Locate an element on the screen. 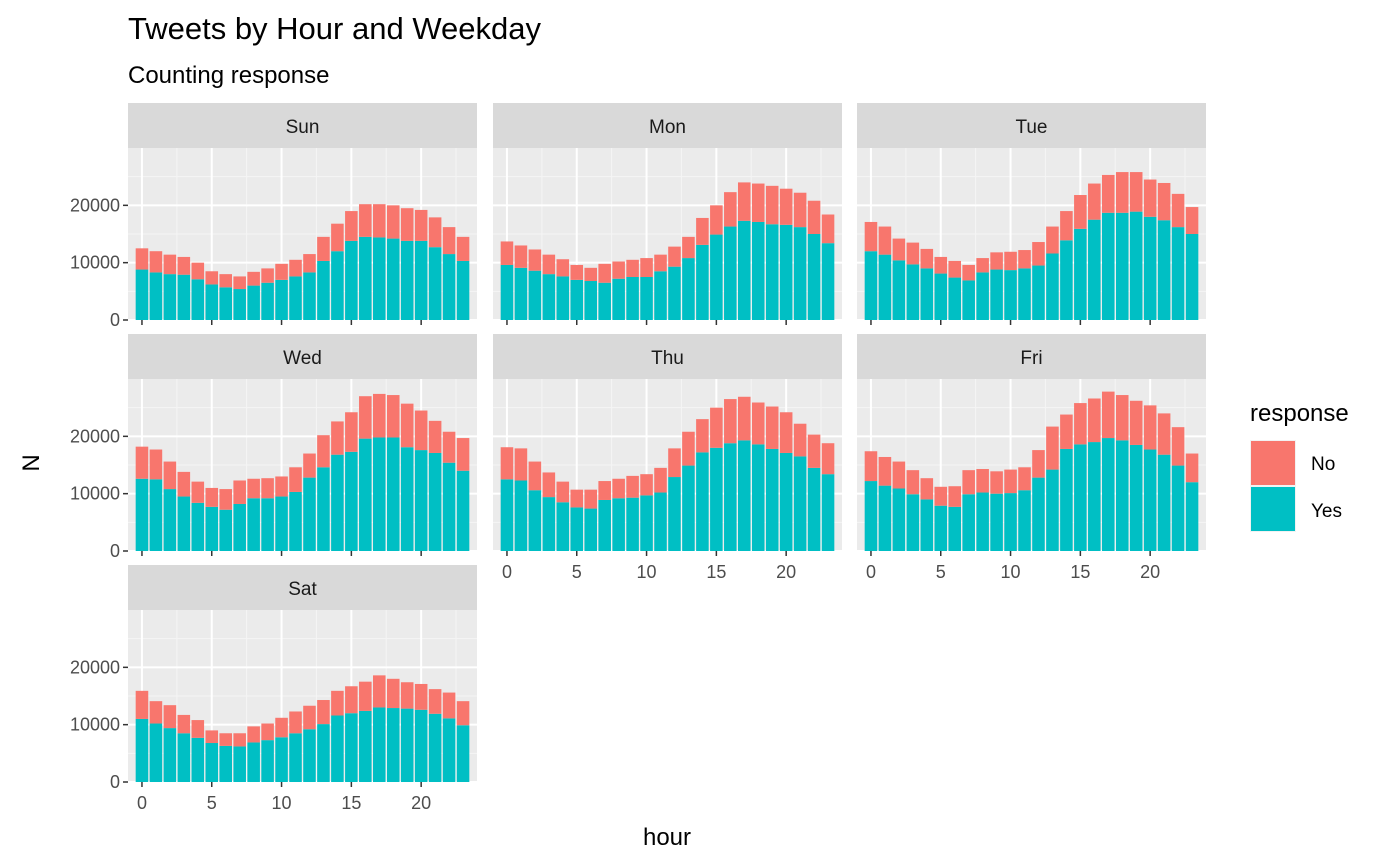 This screenshot has height=865, width=1400. strip-label-wed: Wed is located at coordinates (302, 358).